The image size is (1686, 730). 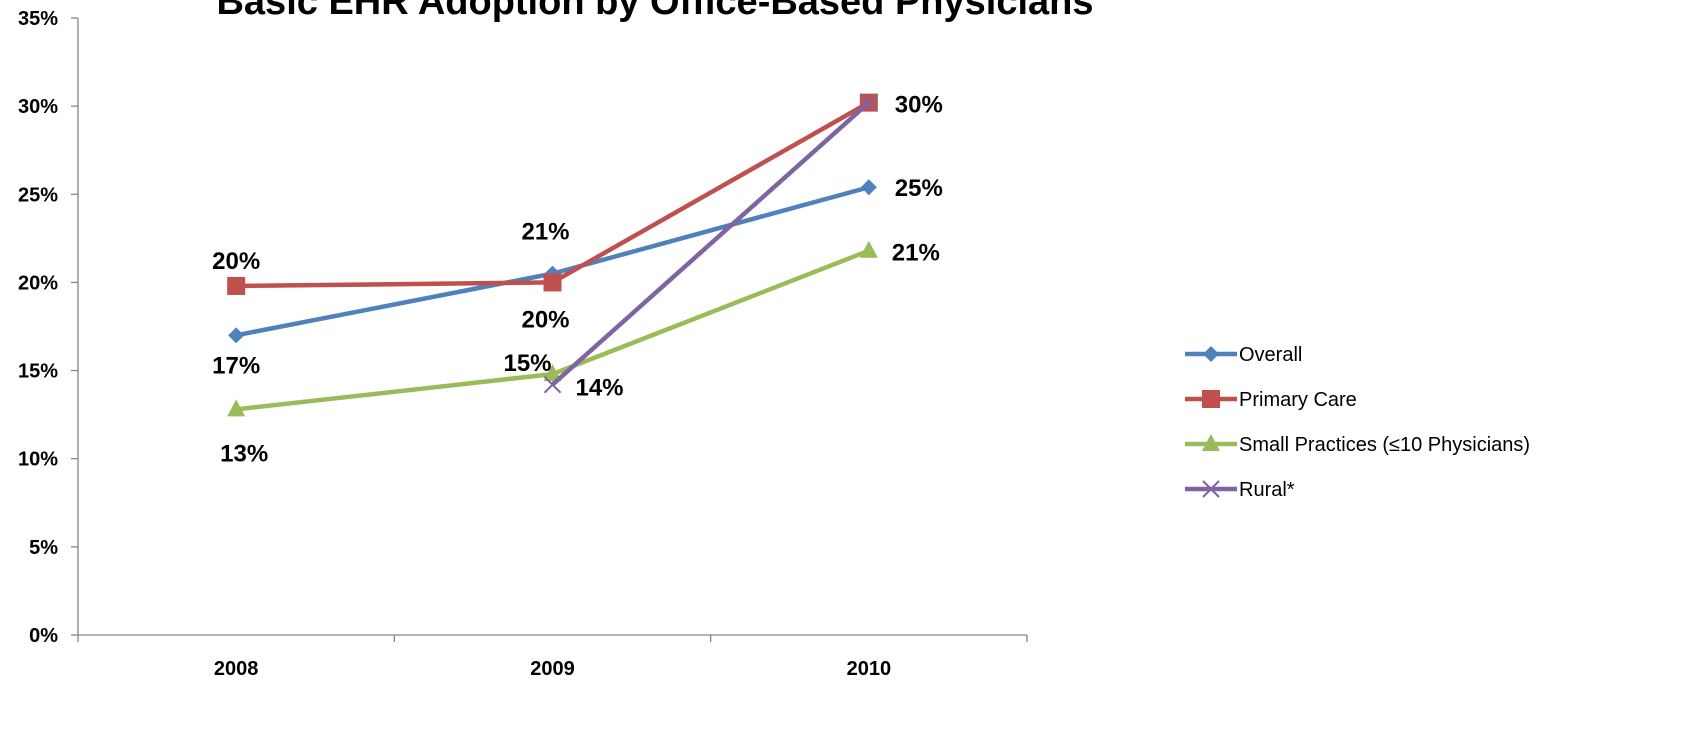 What do you see at coordinates (1211, 354) in the screenshot?
I see `legend-marker-overall` at bounding box center [1211, 354].